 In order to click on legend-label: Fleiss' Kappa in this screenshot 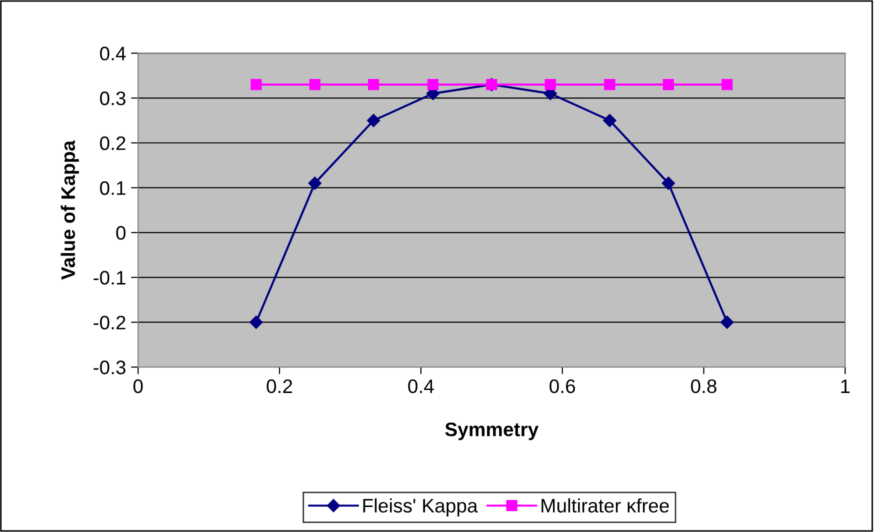, I will do `click(420, 507)`.